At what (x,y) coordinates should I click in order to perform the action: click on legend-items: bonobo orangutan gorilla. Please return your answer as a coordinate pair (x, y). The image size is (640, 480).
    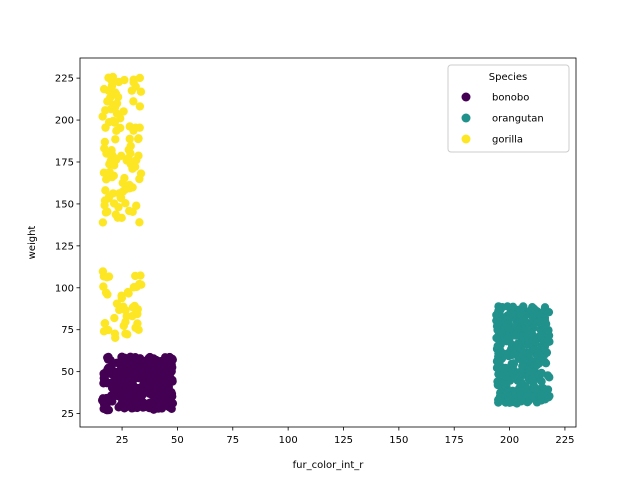
    Looking at the image, I should click on (502, 119).